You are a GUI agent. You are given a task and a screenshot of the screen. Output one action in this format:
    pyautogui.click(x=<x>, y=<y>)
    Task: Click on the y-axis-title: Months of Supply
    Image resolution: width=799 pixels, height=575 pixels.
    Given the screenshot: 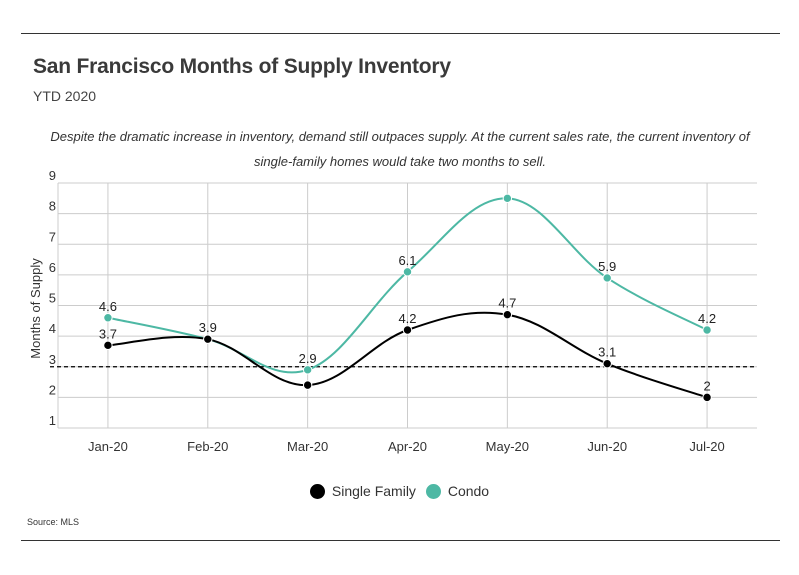 What is the action you would take?
    pyautogui.click(x=35, y=308)
    